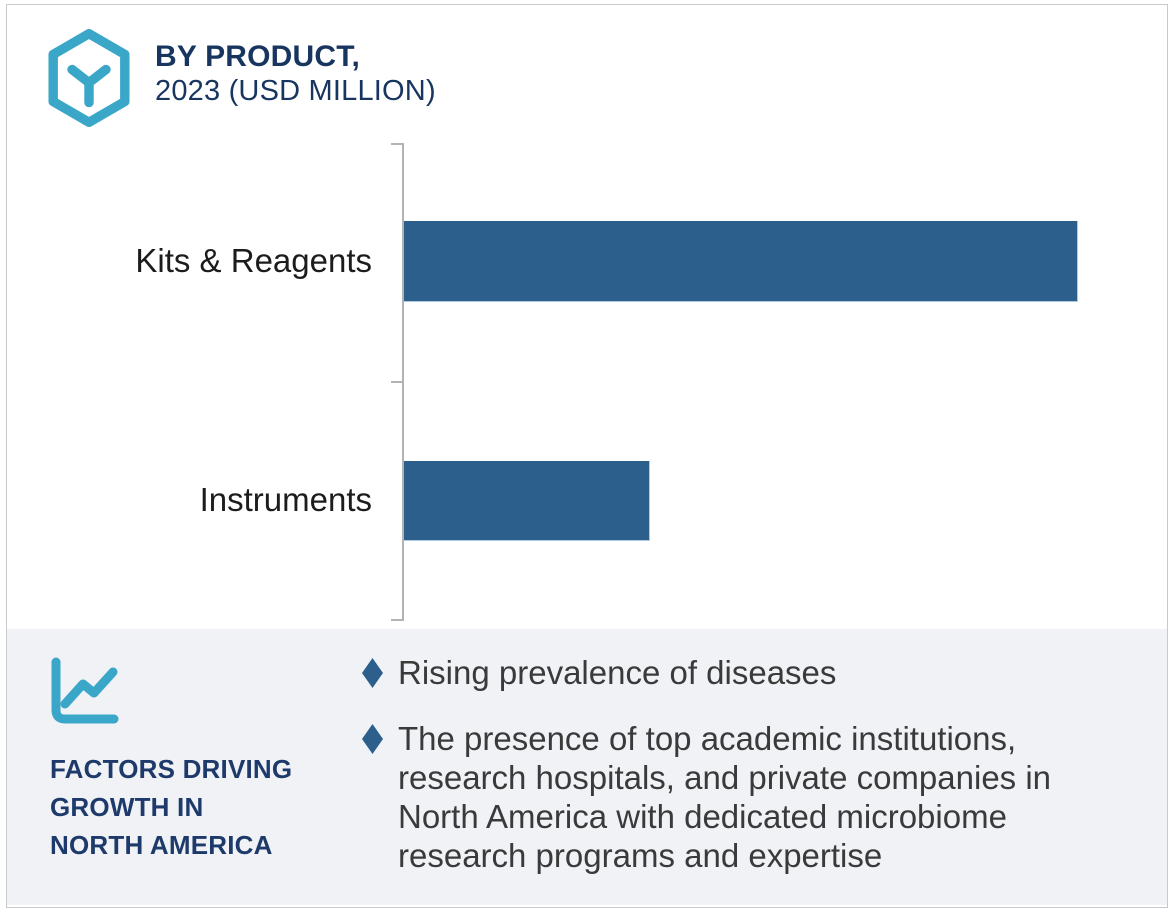  Describe the element at coordinates (617, 672) in the screenshot. I see `bullet-text: Rising prevalence of diseases` at that location.